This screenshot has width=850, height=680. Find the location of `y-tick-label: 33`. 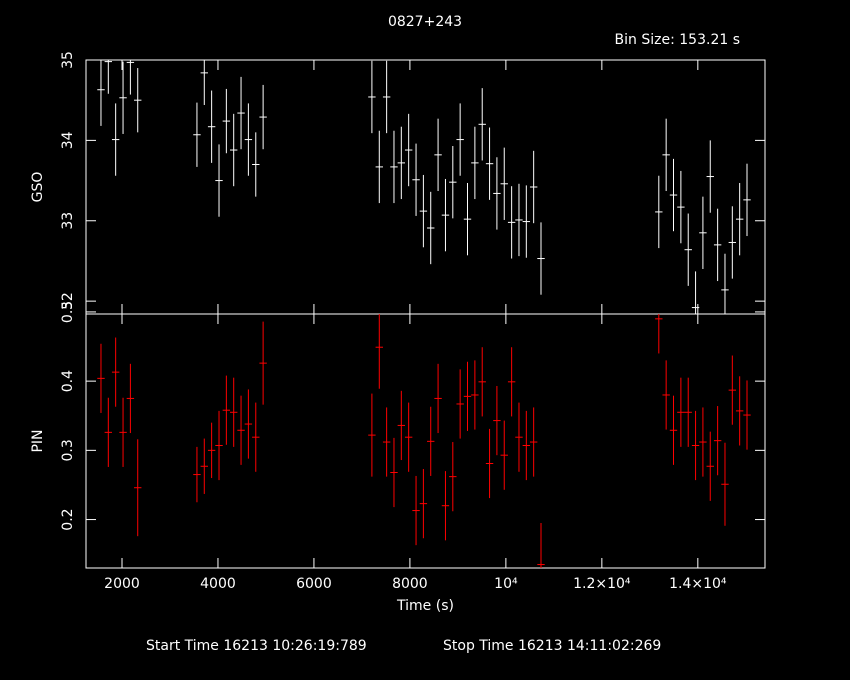

y-tick-label: 33 is located at coordinates (68, 221).